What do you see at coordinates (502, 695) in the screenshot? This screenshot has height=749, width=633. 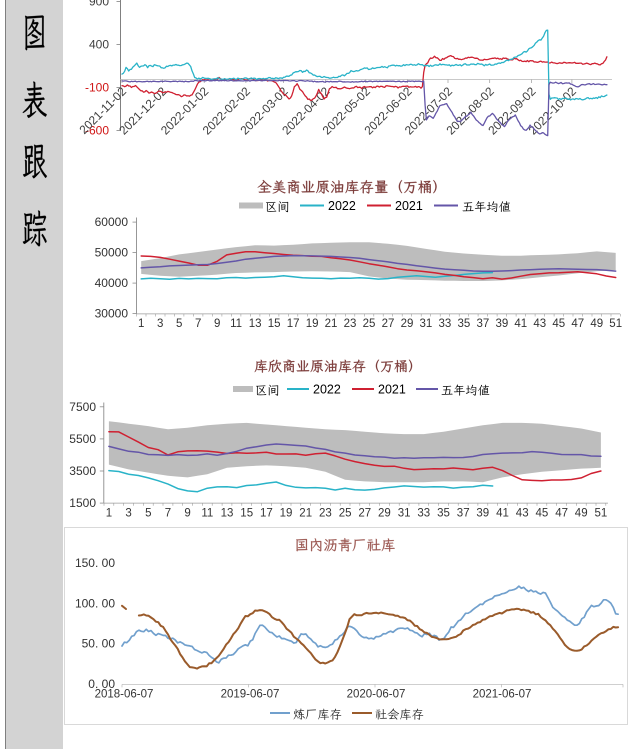 I see `svg-text: 2021-06-07` at bounding box center [502, 695].